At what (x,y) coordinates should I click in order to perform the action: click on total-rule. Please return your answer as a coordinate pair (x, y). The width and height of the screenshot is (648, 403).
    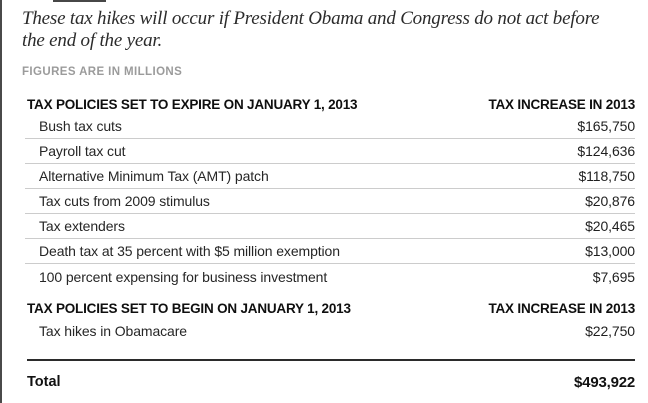
    Looking at the image, I should click on (331, 360).